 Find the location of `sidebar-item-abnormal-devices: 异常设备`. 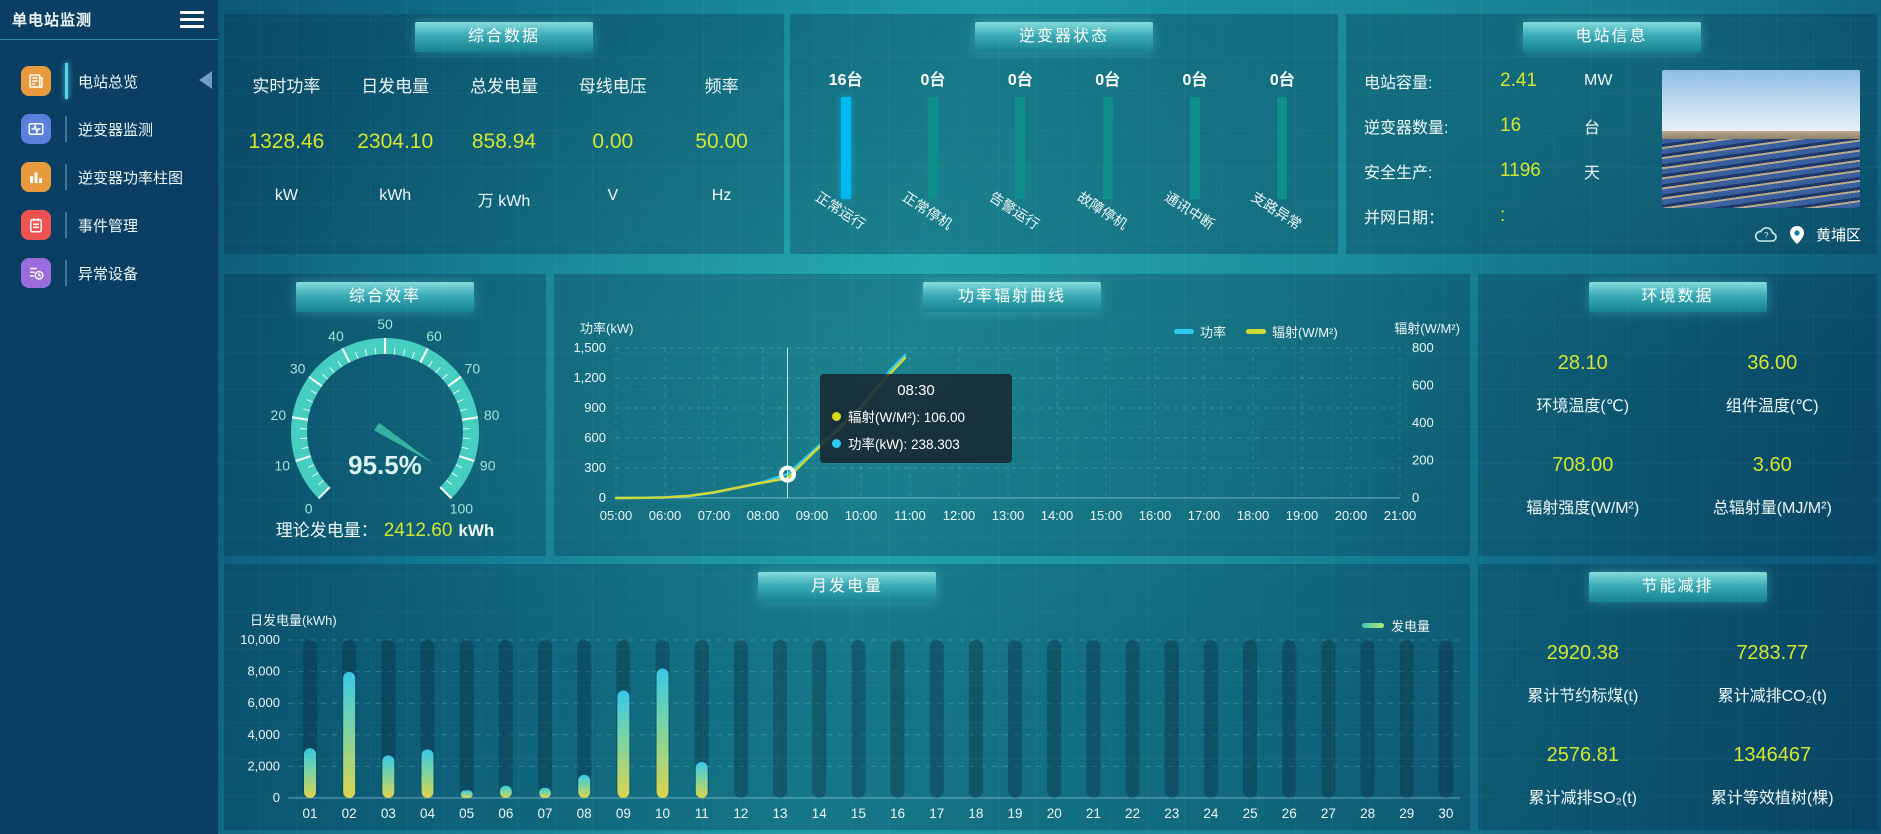

sidebar-item-abnormal-devices: 异常设备 is located at coordinates (109, 273).